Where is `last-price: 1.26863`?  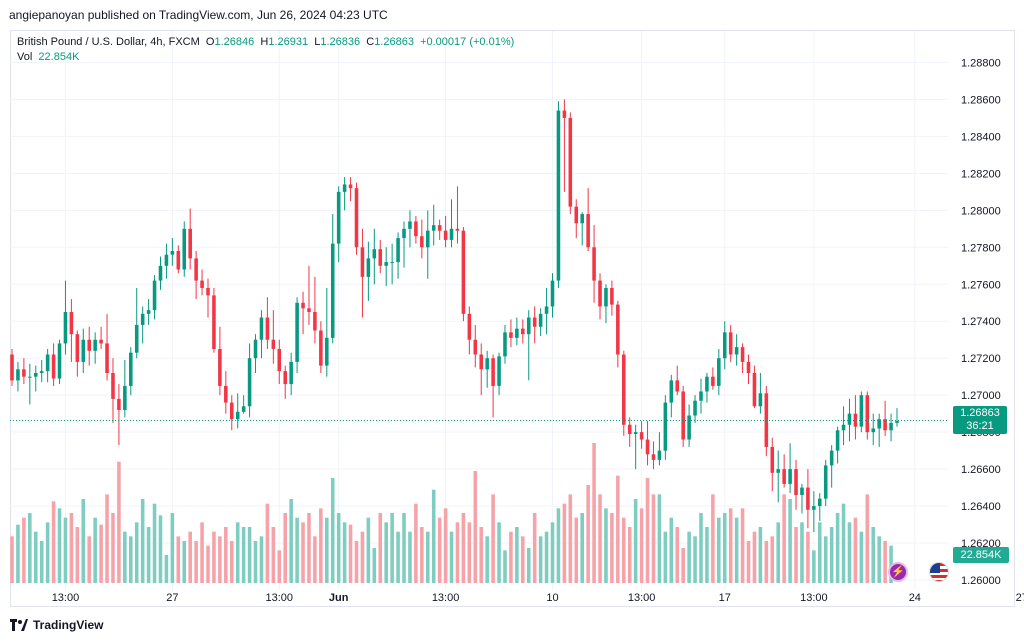 last-price: 1.26863 is located at coordinates (980, 413).